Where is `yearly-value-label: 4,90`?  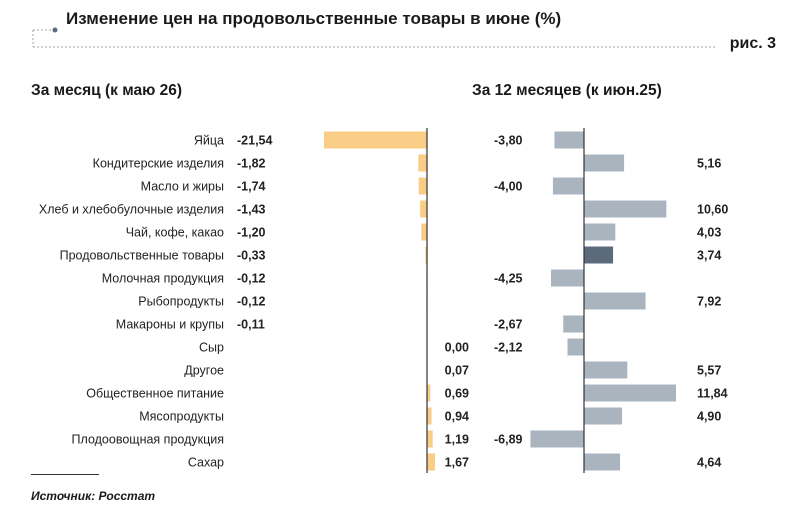 yearly-value-label: 4,90 is located at coordinates (709, 417).